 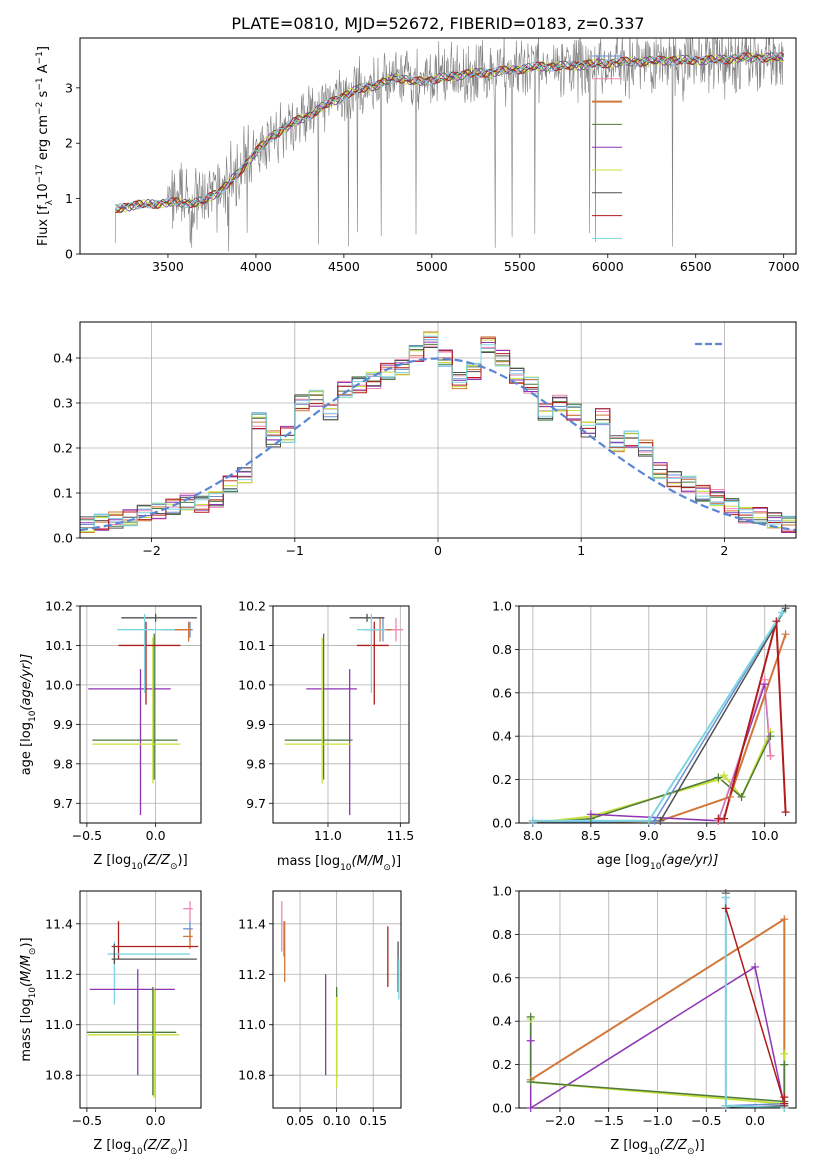 What do you see at coordinates (168, 266) in the screenshot?
I see `x-tick-label: 3500` at bounding box center [168, 266].